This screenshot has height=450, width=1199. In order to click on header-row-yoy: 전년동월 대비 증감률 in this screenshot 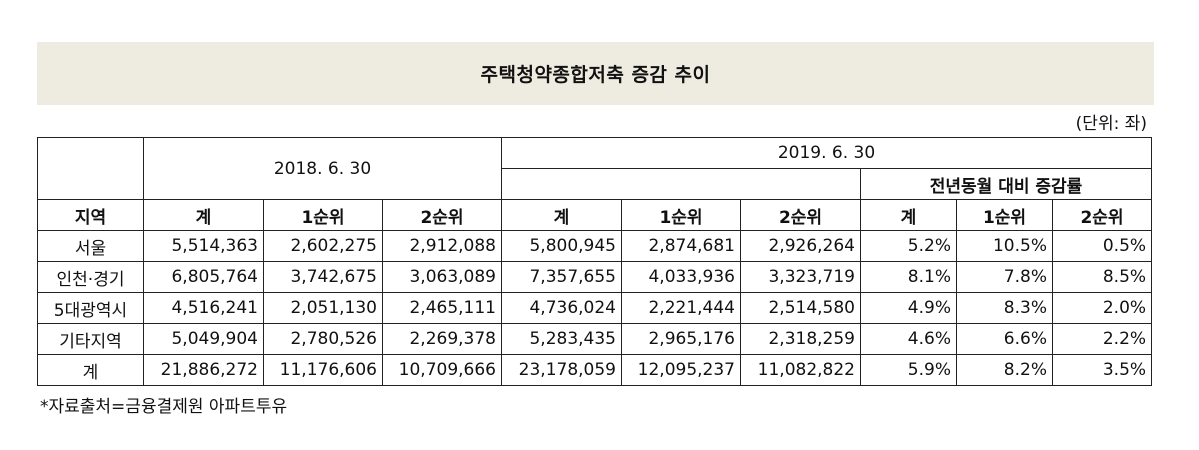, I will do `click(595, 184)`.